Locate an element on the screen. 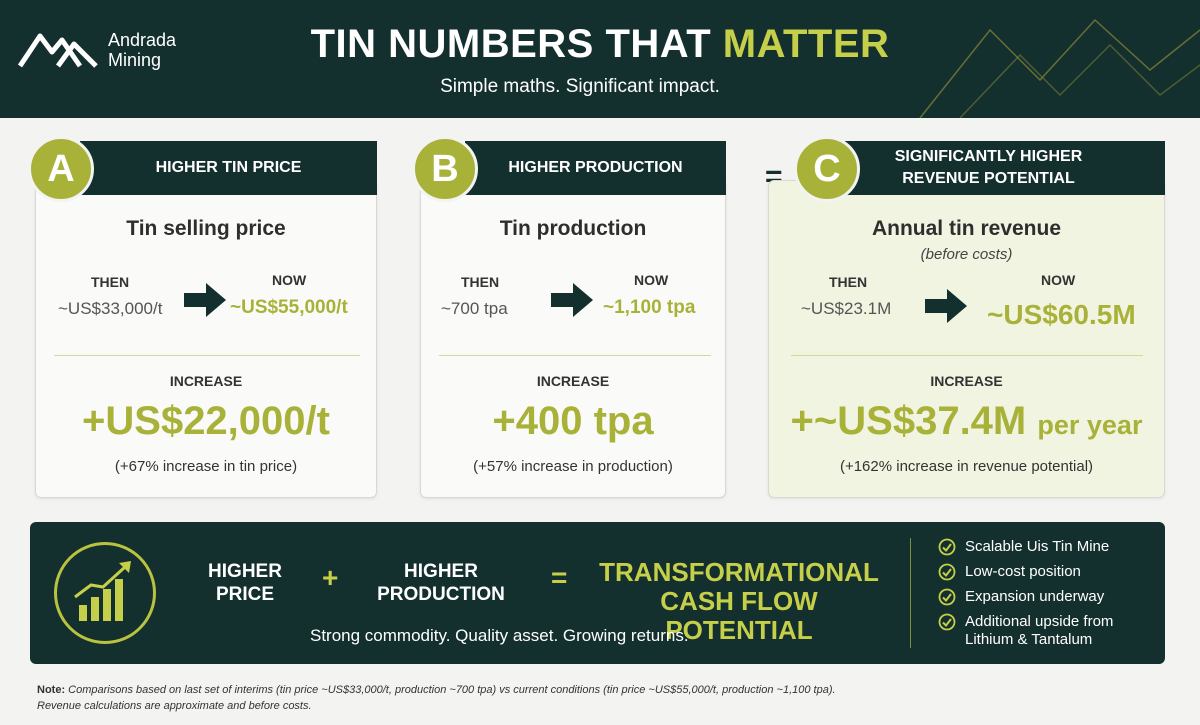 Image resolution: width=1200 pixels, height=725 pixels. plus-sign: + is located at coordinates (330, 577).